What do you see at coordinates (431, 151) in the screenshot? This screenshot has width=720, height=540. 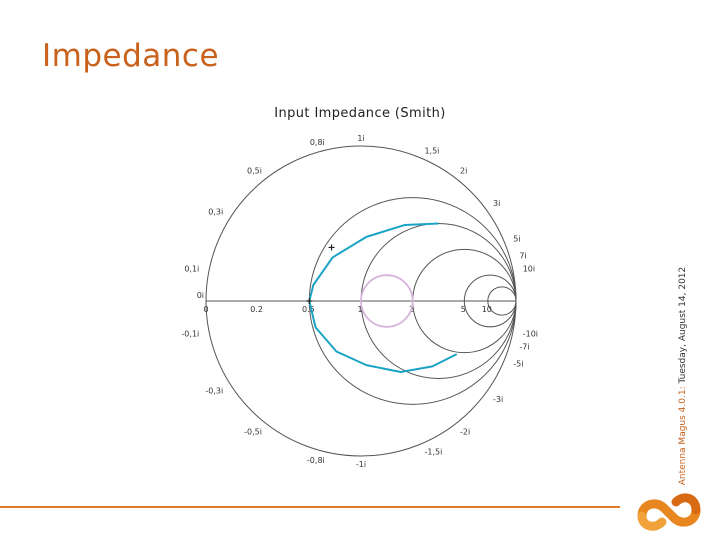 I see `reactance-label-pos-5: 1,5i` at bounding box center [431, 151].